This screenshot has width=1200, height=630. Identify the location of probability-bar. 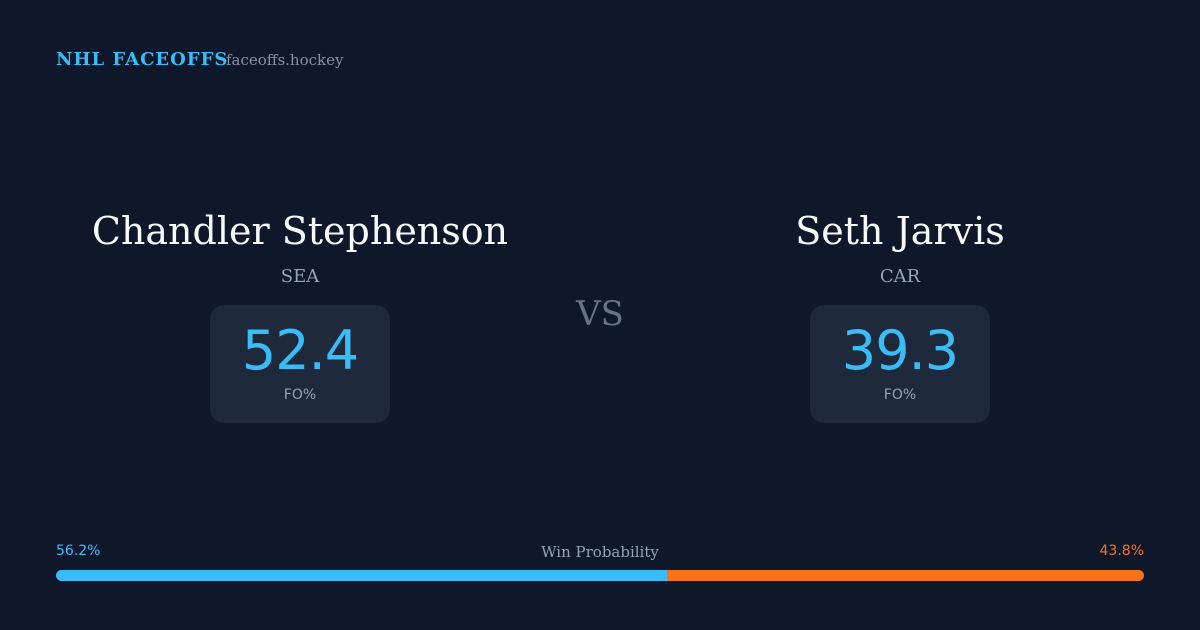
(600, 575).